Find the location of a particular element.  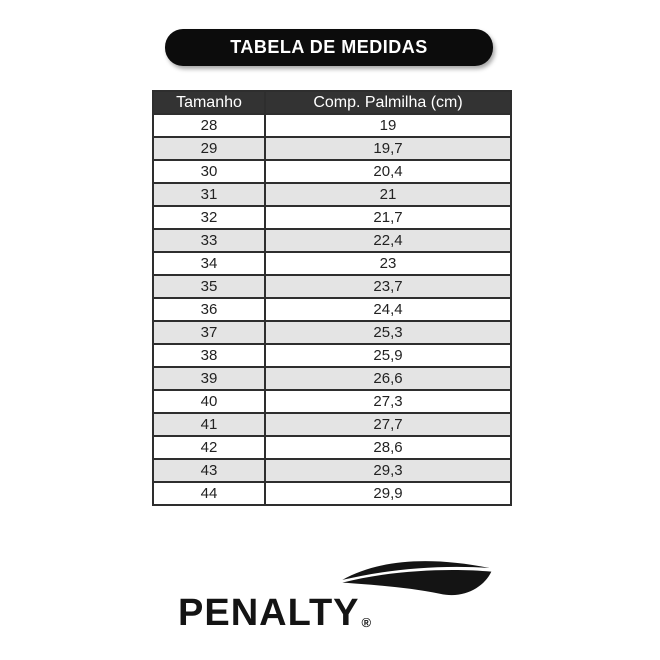

insole-length-cell: 21 is located at coordinates (388, 194).